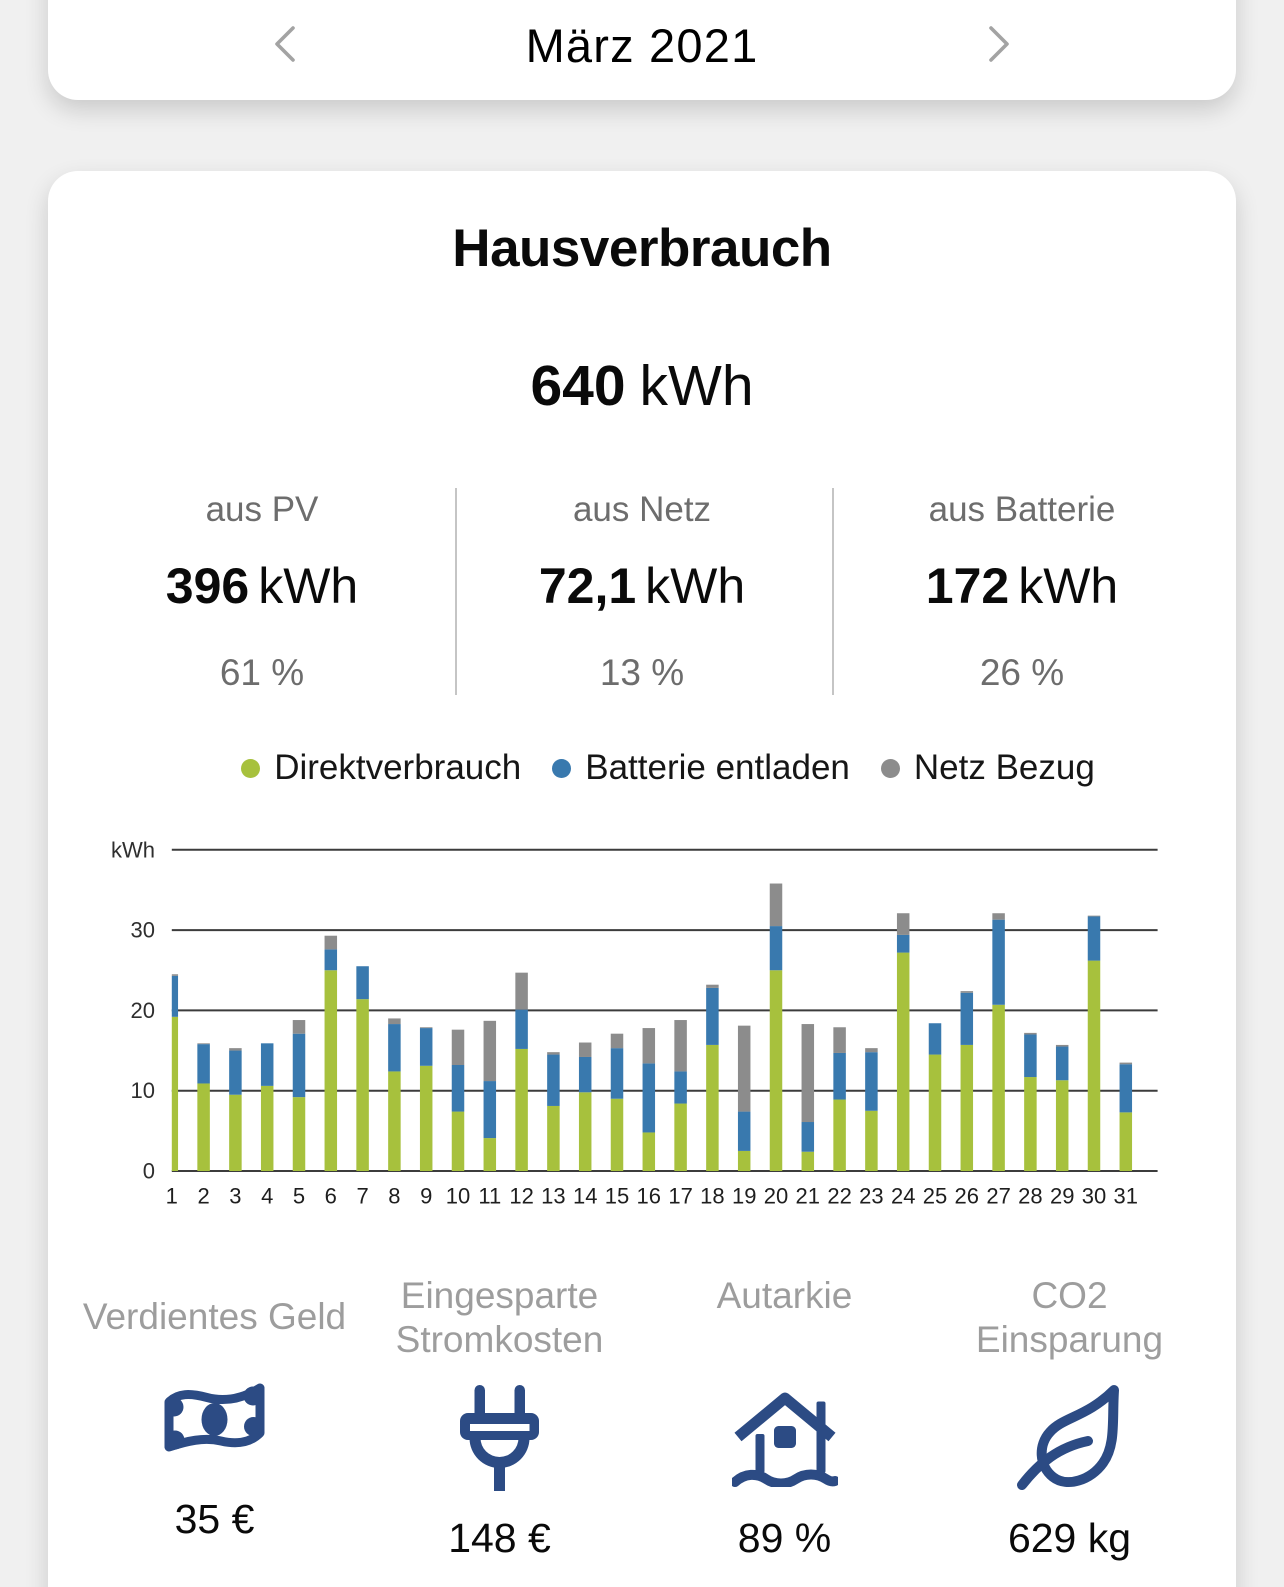  Describe the element at coordinates (776, 1196) in the screenshot. I see `x-tick-label: 20` at that location.